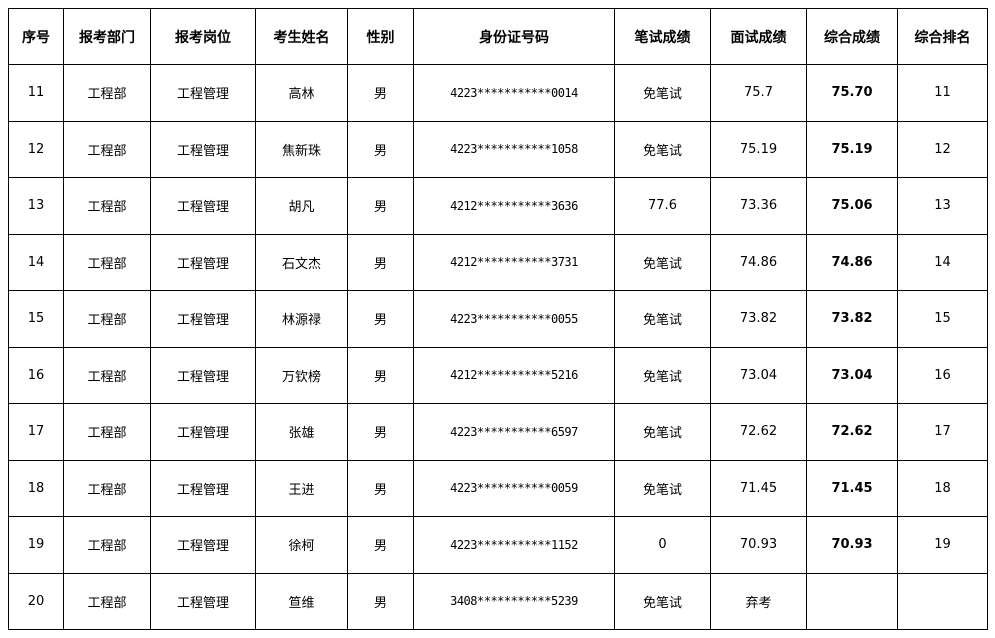 The height and width of the screenshot is (638, 995). Describe the element at coordinates (514, 36) in the screenshot. I see `header-id-number: 身份证号码` at that location.